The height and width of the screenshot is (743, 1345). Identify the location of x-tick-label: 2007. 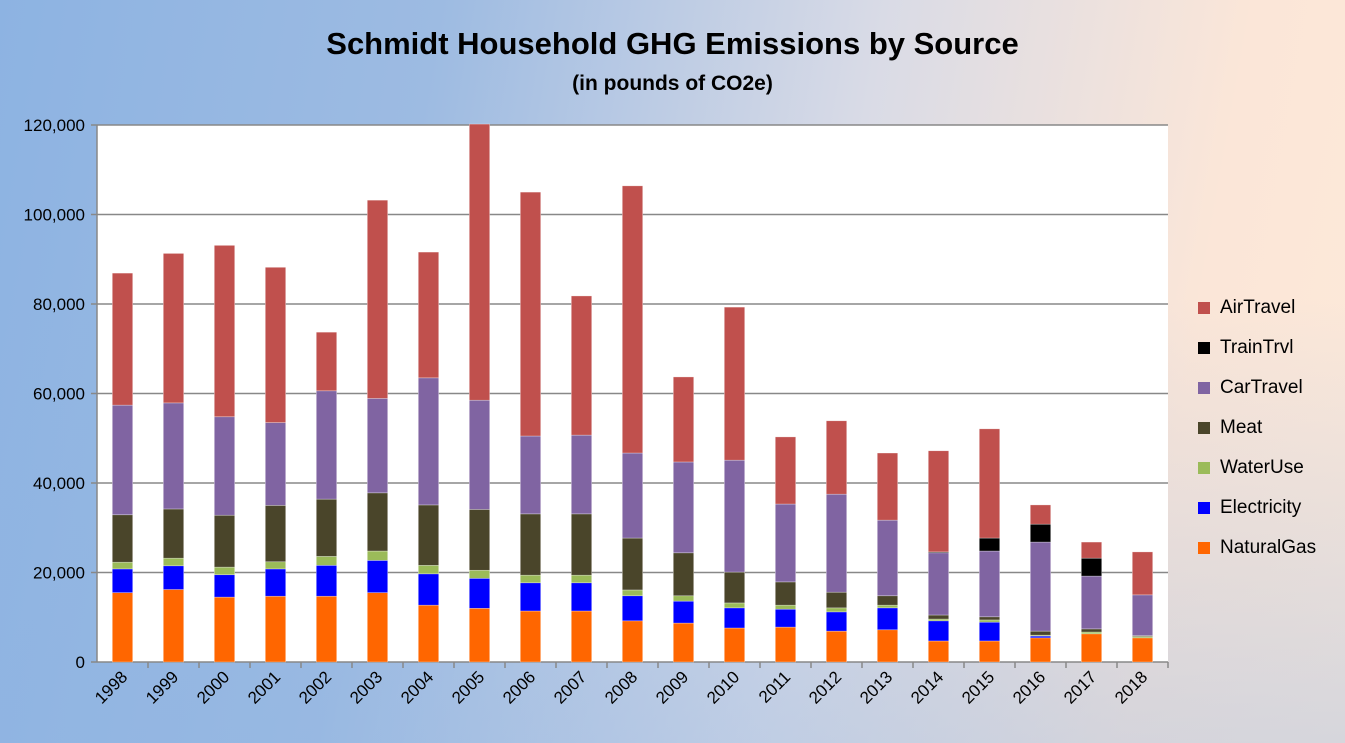
(570, 687).